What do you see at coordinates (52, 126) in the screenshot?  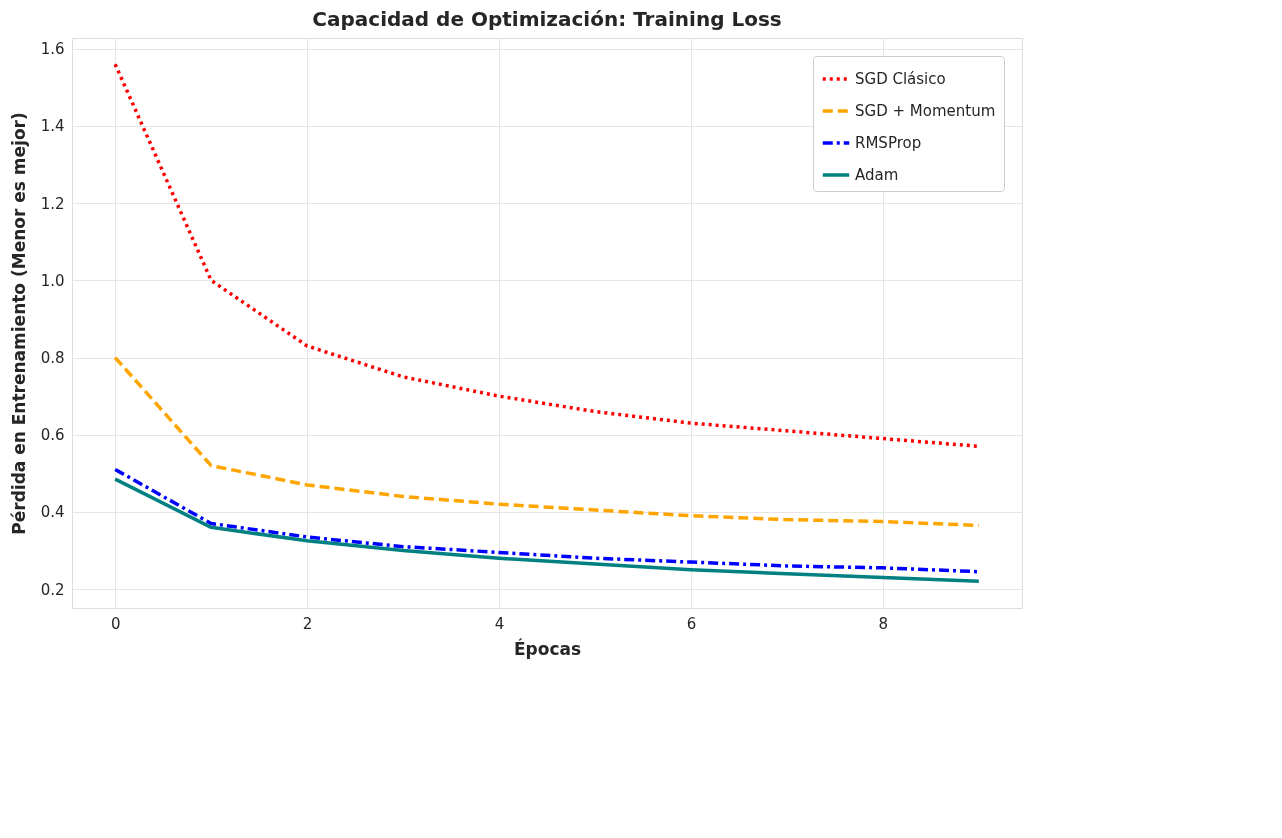 I see `y-tick-label: 1.4` at bounding box center [52, 126].